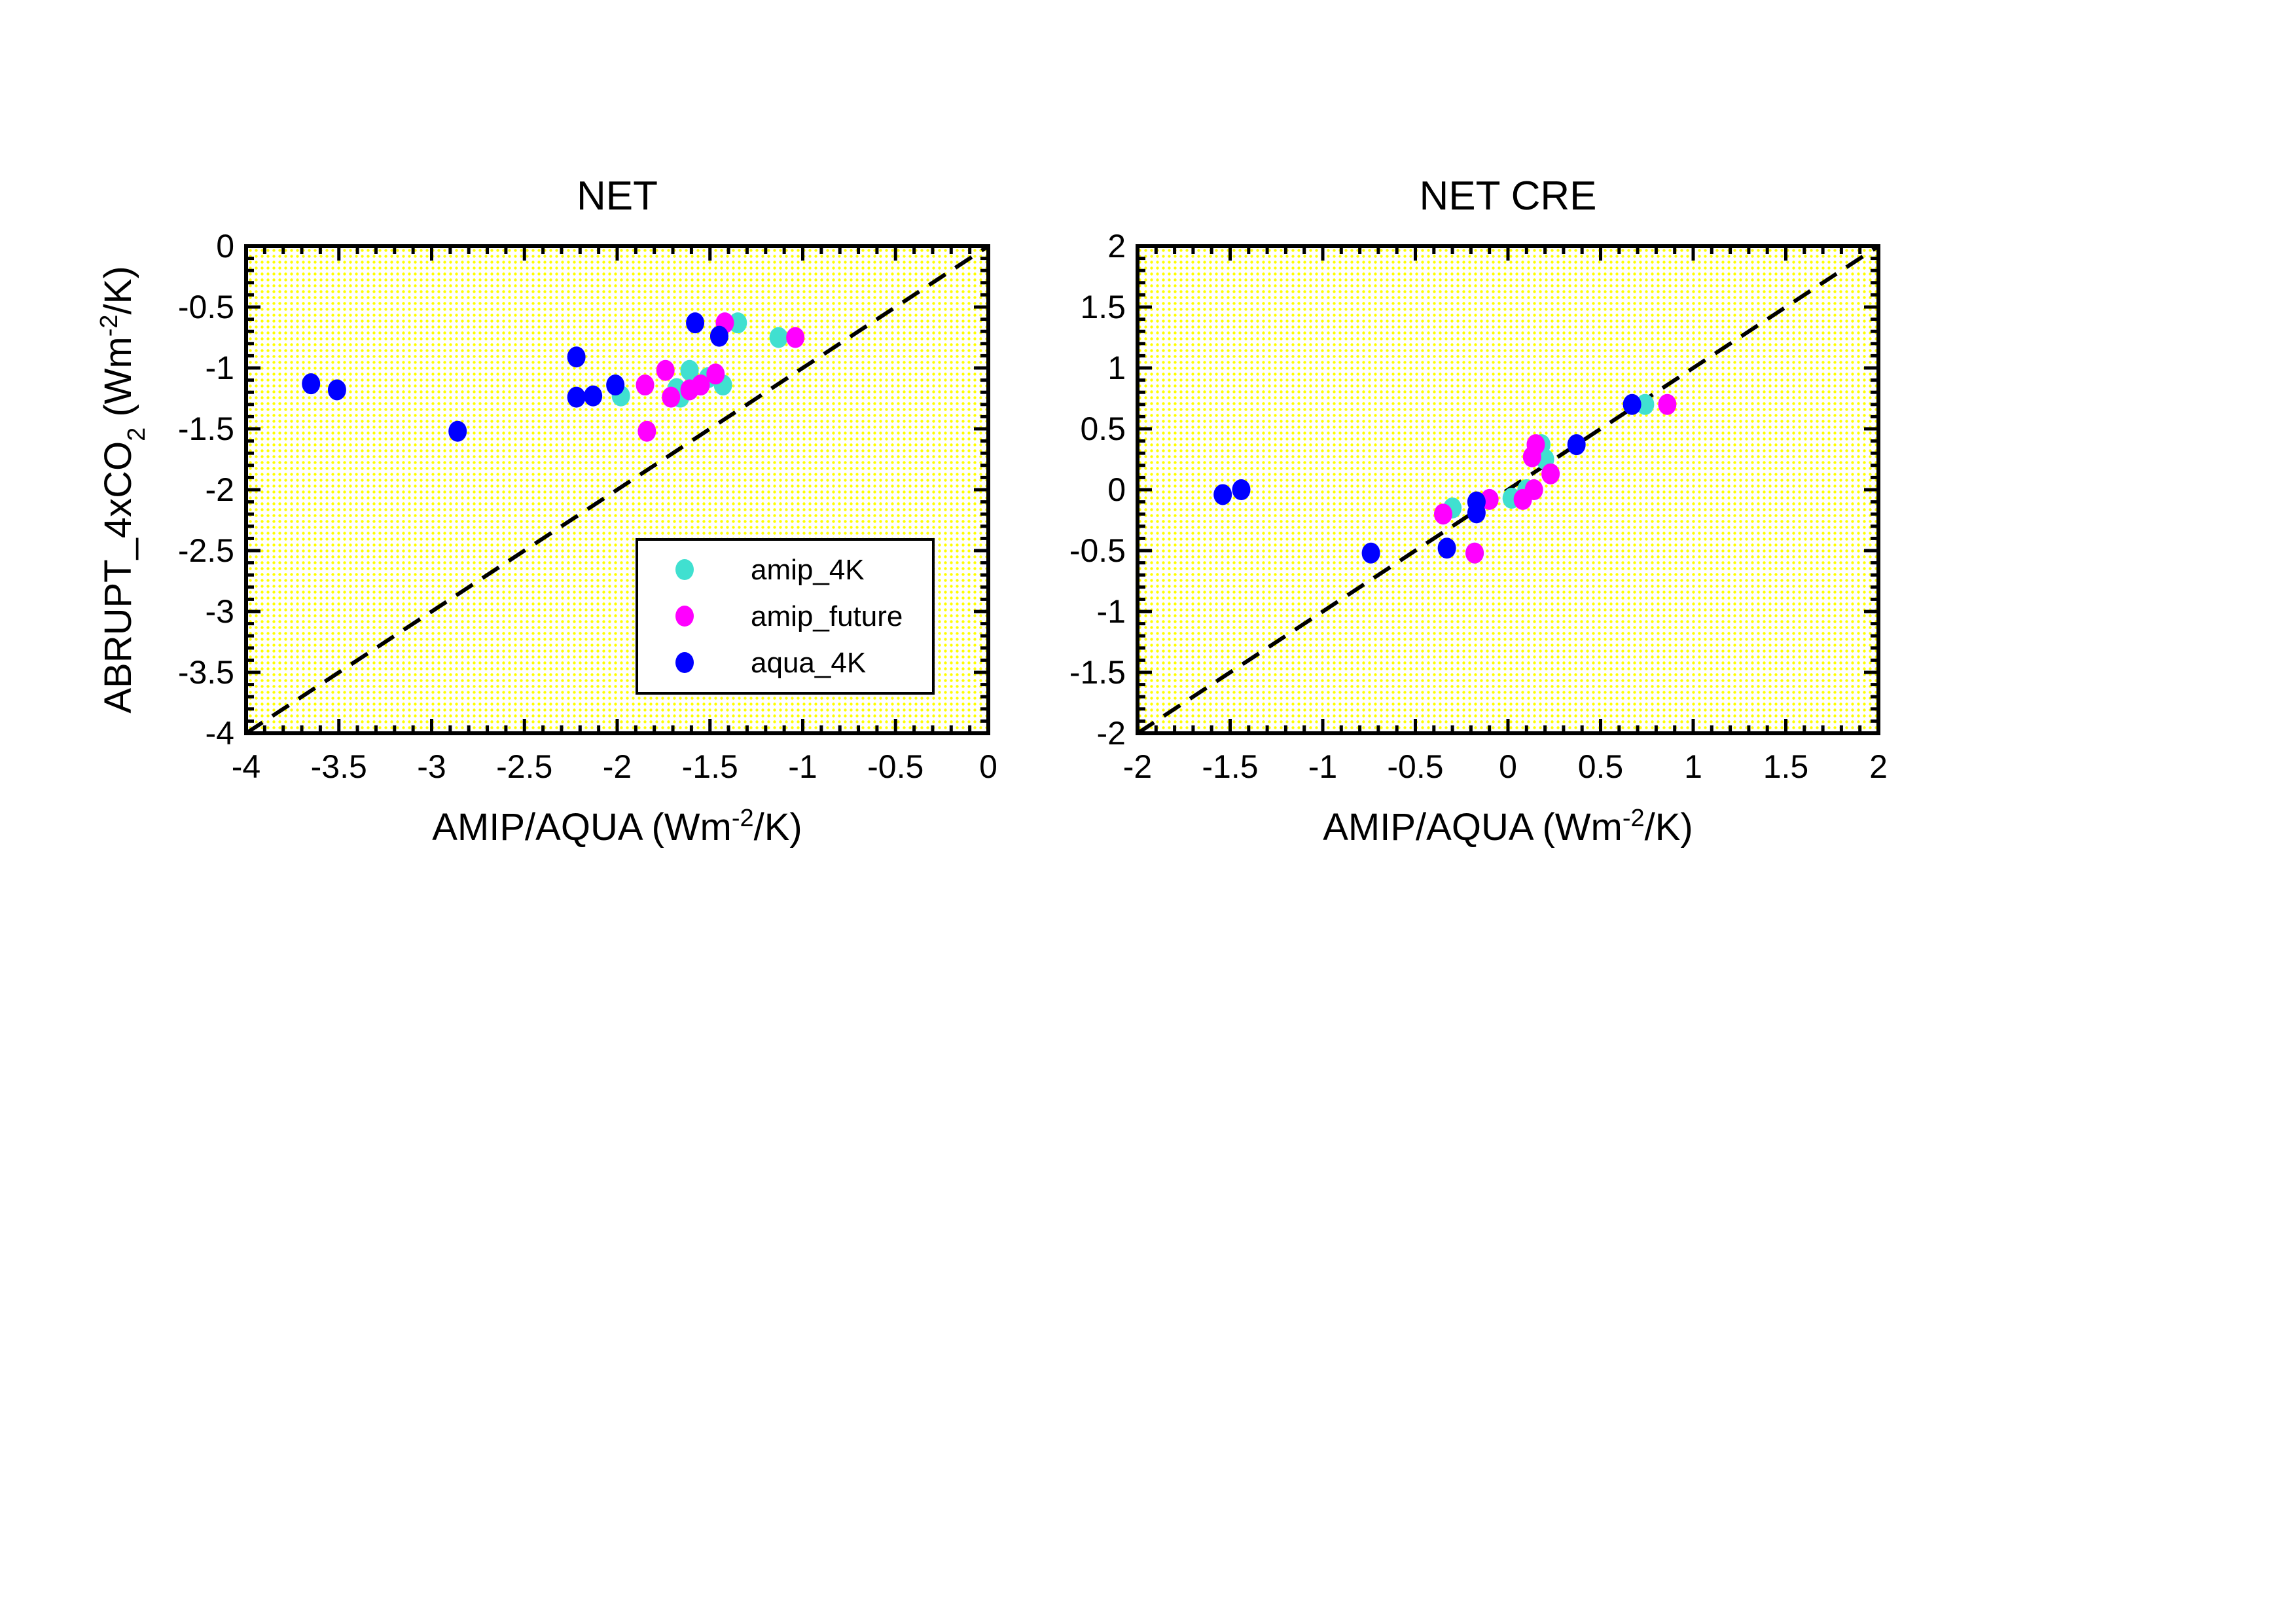 The height and width of the screenshot is (1623, 2296). Describe the element at coordinates (339, 766) in the screenshot. I see `x-tick-label: -3.5` at that location.